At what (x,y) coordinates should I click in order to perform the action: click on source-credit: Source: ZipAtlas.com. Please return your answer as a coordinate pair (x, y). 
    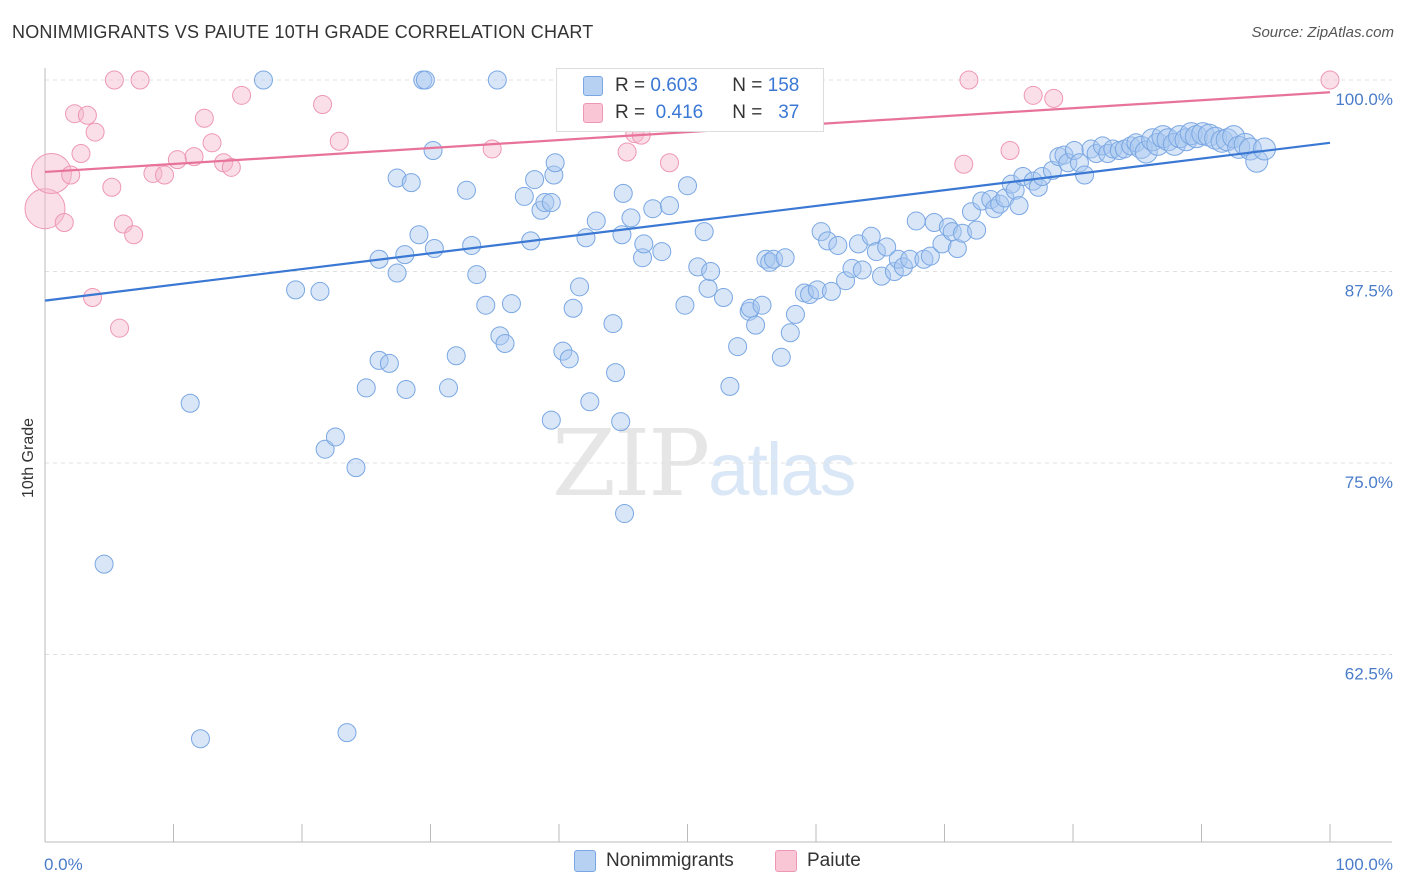
    Looking at the image, I should click on (1322, 32).